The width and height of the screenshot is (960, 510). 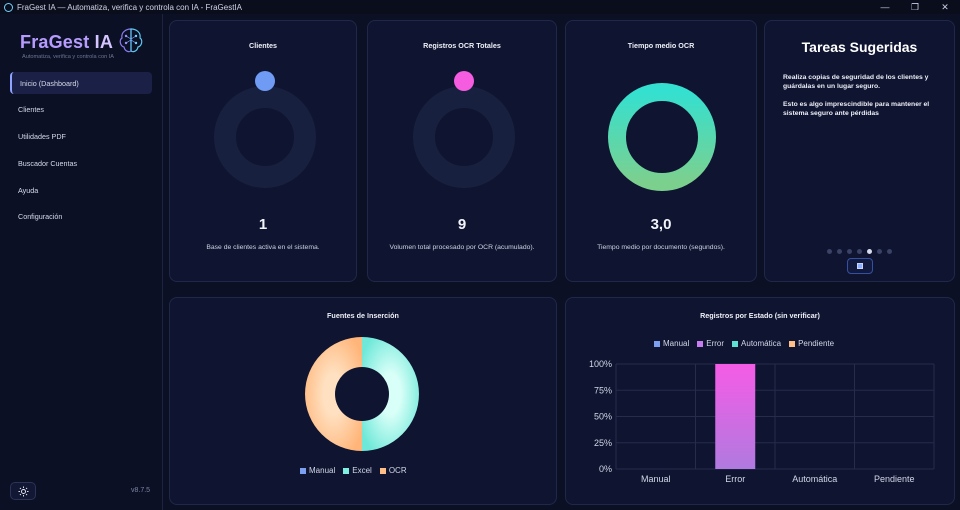 What do you see at coordinates (661, 224) in the screenshot?
I see `card-value: 3,0` at bounding box center [661, 224].